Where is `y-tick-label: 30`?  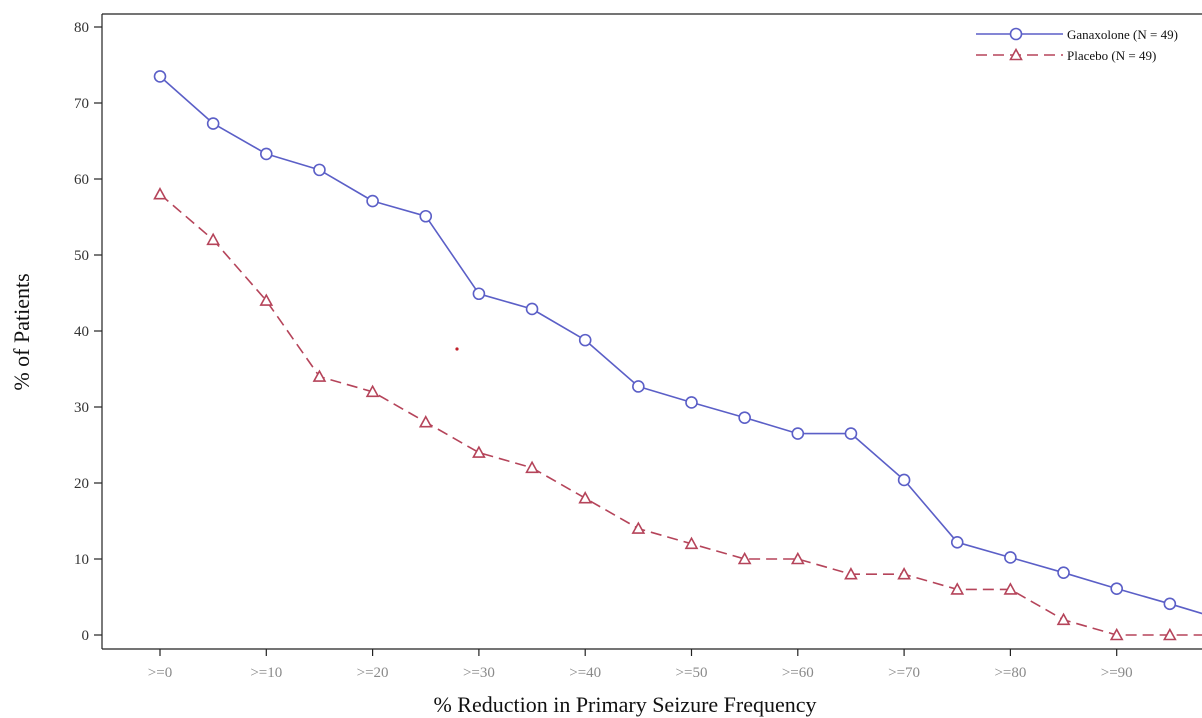
y-tick-label: 30 is located at coordinates (81, 408).